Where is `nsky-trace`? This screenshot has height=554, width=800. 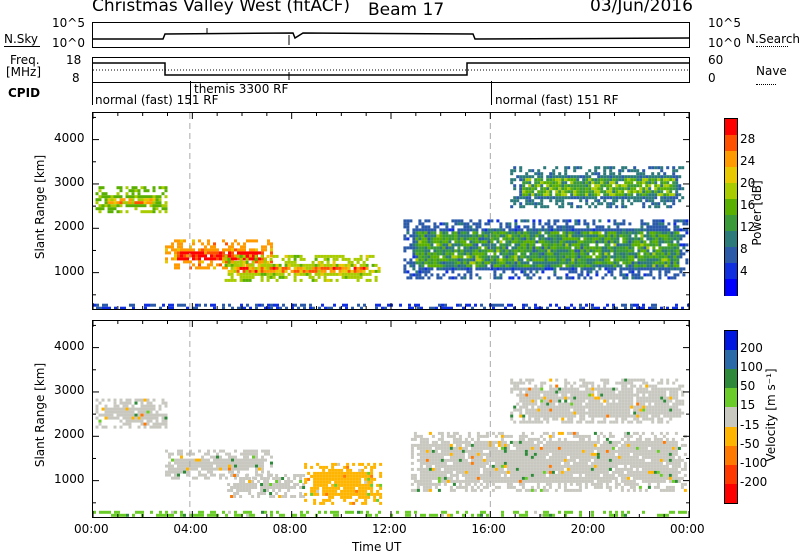 nsky-trace is located at coordinates (391, 36).